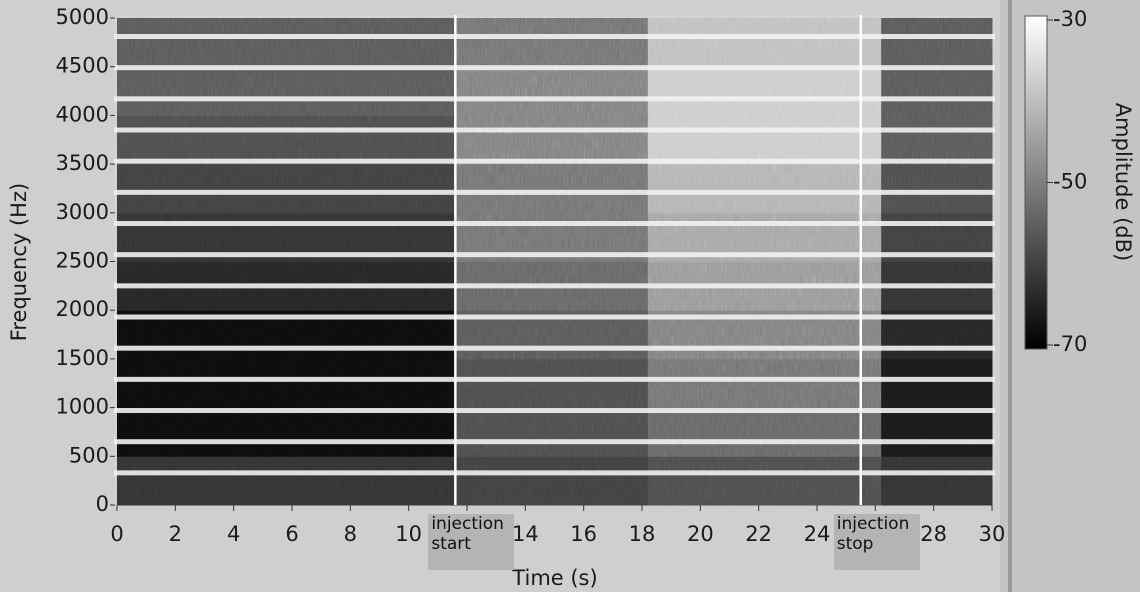 The image size is (1140, 592). Describe the element at coordinates (933, 534) in the screenshot. I see `x-tick-label: 28` at that location.